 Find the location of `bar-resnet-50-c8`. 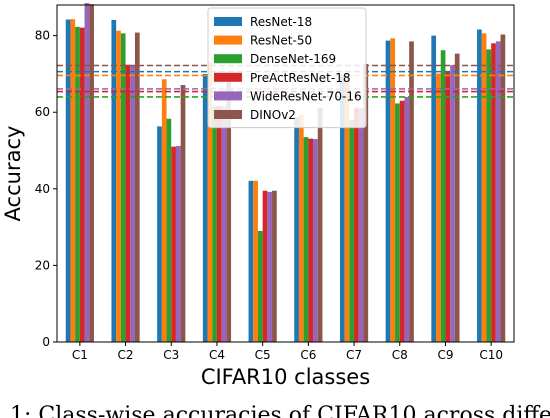

bar-resnet-50-c8 is located at coordinates (393, 190).